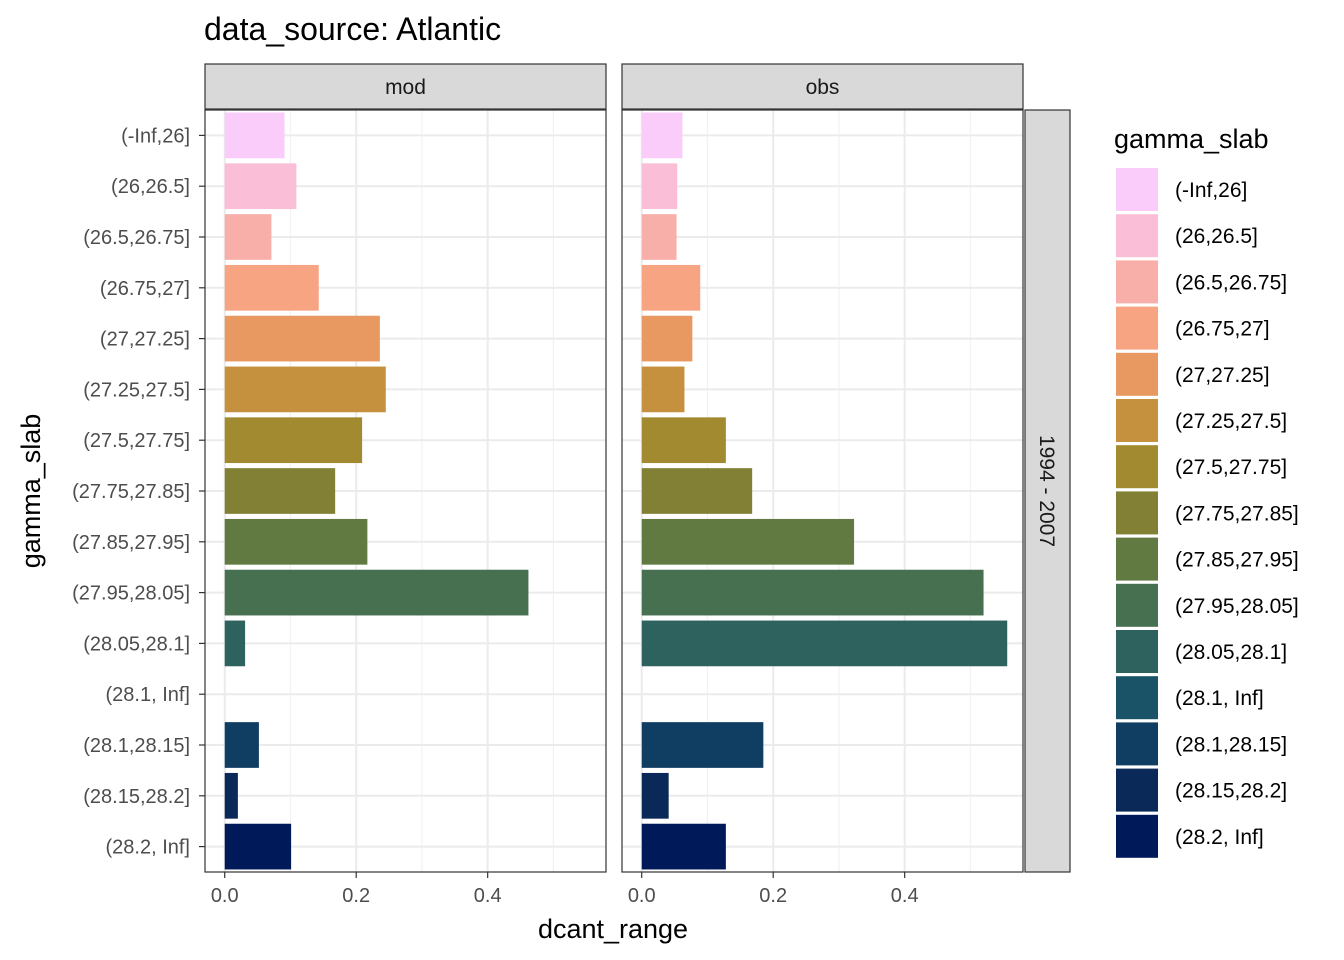 Image resolution: width=1344 pixels, height=960 pixels. I want to click on y-tick-label: (26,26.5], so click(150, 187).